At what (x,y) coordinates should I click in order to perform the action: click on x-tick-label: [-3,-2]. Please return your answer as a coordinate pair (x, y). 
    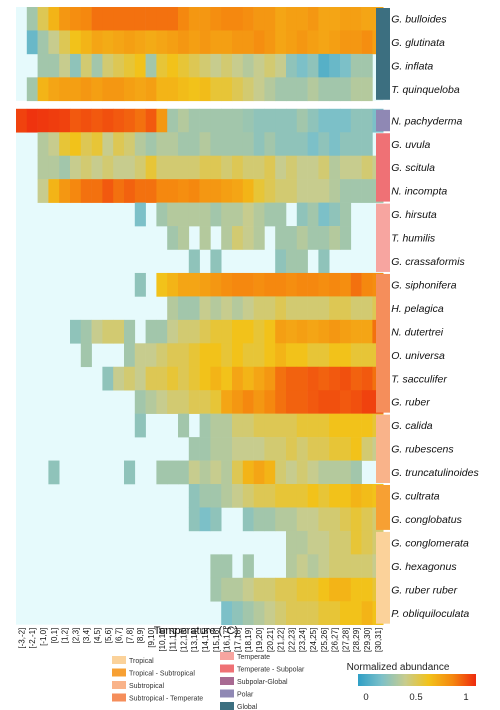
    Looking at the image, I should click on (21, 638).